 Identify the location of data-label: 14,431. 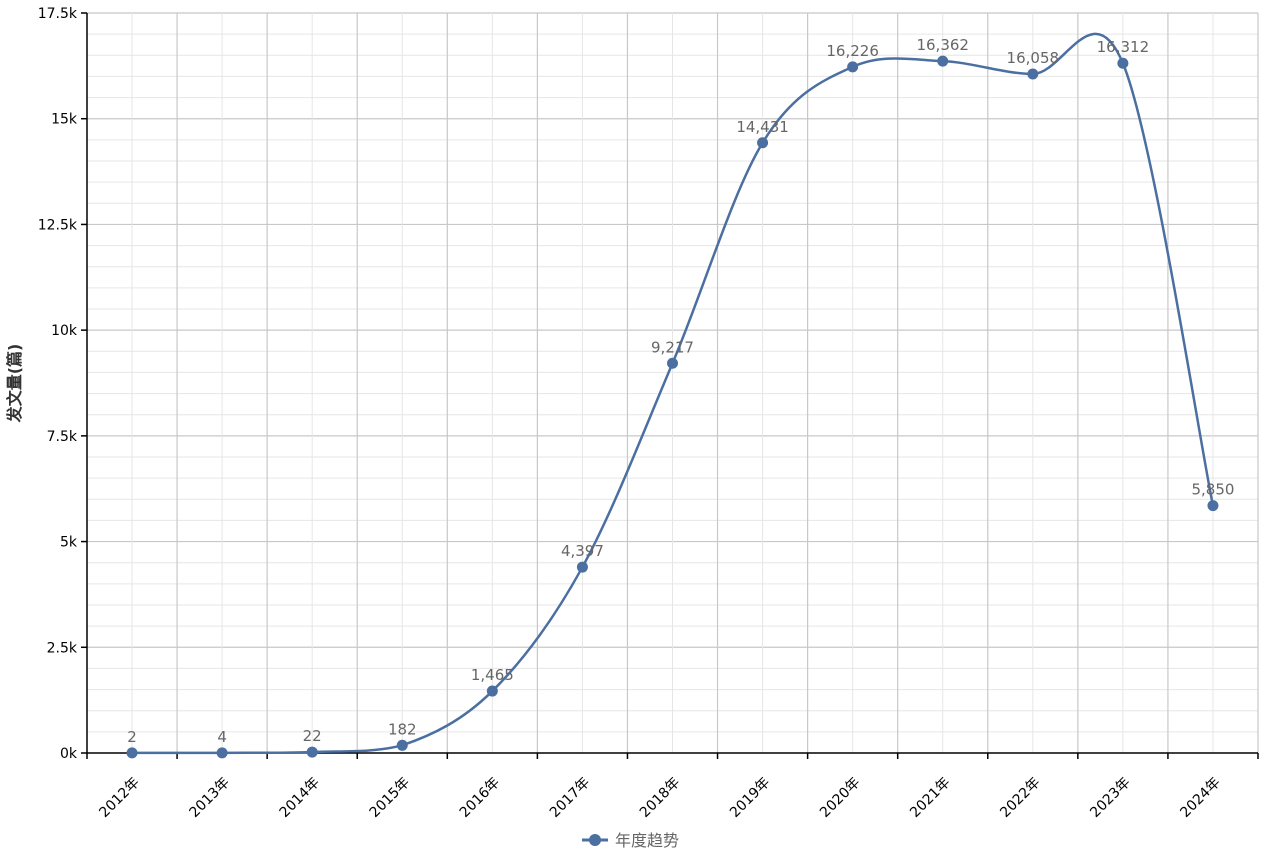
(762, 127).